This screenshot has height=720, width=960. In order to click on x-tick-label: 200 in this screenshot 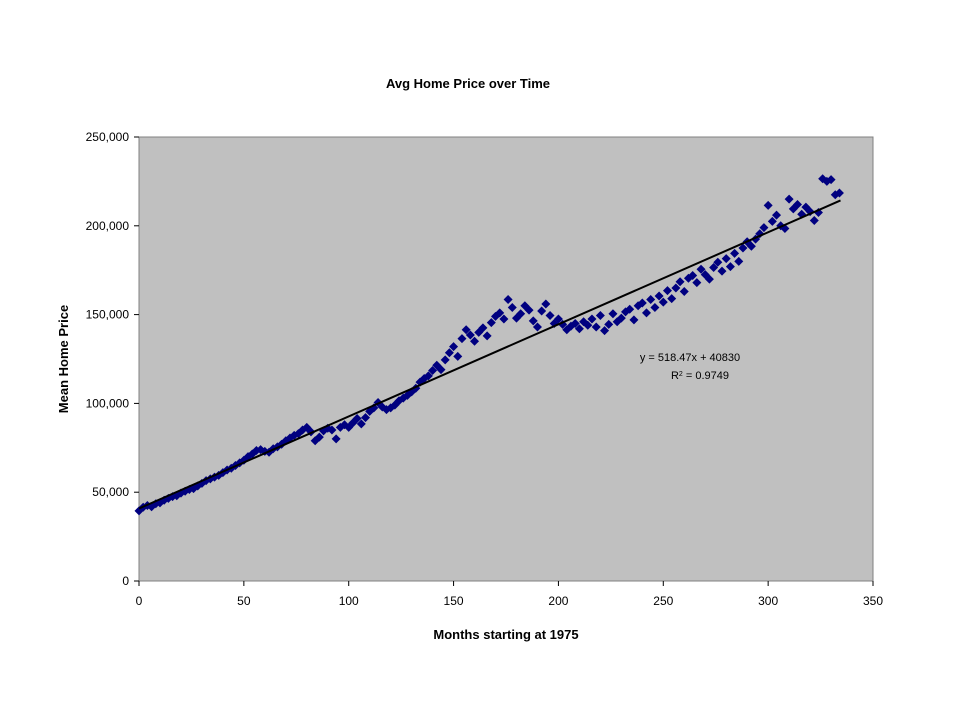, I will do `click(558, 601)`.